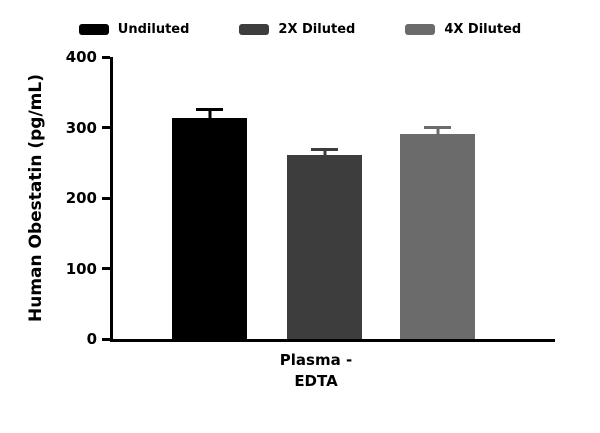 The height and width of the screenshot is (433, 600). What do you see at coordinates (81, 198) in the screenshot?
I see `y-tick-label: 200` at bounding box center [81, 198].